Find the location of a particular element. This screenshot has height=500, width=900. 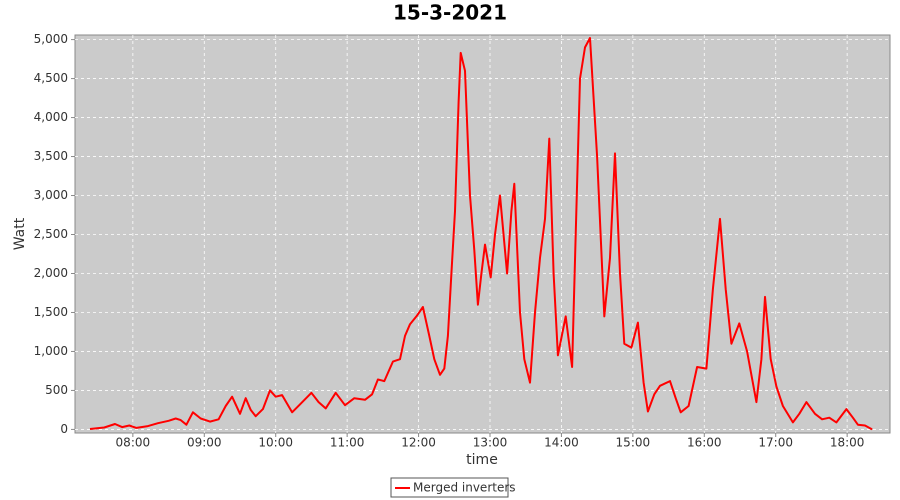

y-tick-label: 3,000 is located at coordinates (51, 195).